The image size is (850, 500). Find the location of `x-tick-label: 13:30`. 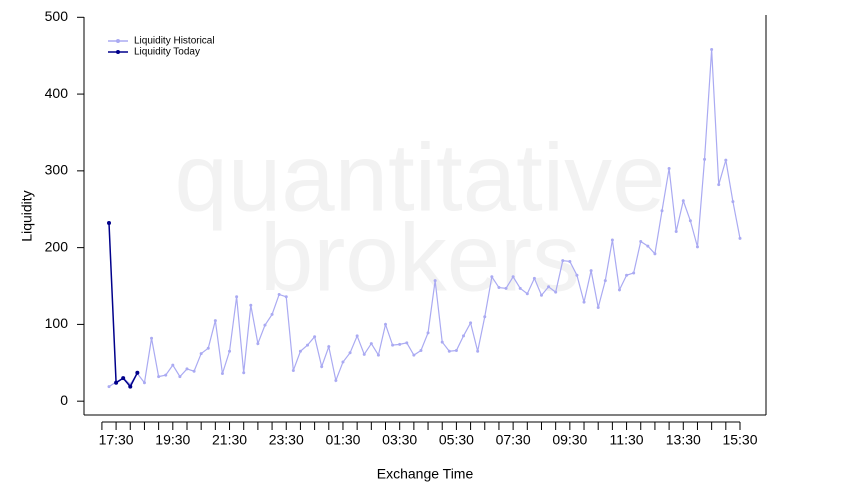

x-tick-label: 13:30 is located at coordinates (683, 440).